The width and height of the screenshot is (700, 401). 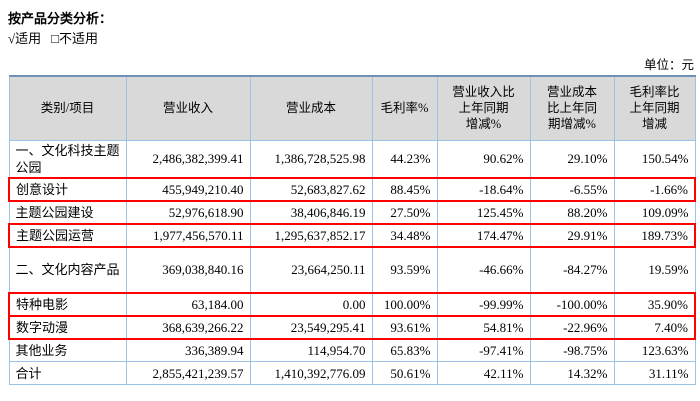 What do you see at coordinates (572, 235) in the screenshot?
I see `value-cell: 29.91%` at bounding box center [572, 235].